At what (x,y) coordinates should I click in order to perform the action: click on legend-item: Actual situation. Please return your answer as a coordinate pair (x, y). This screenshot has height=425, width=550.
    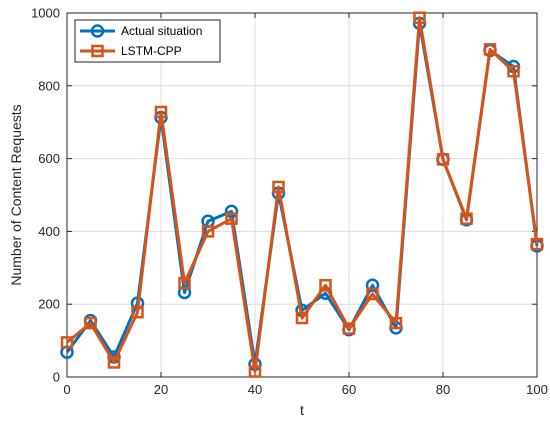
    Looking at the image, I should click on (141, 31).